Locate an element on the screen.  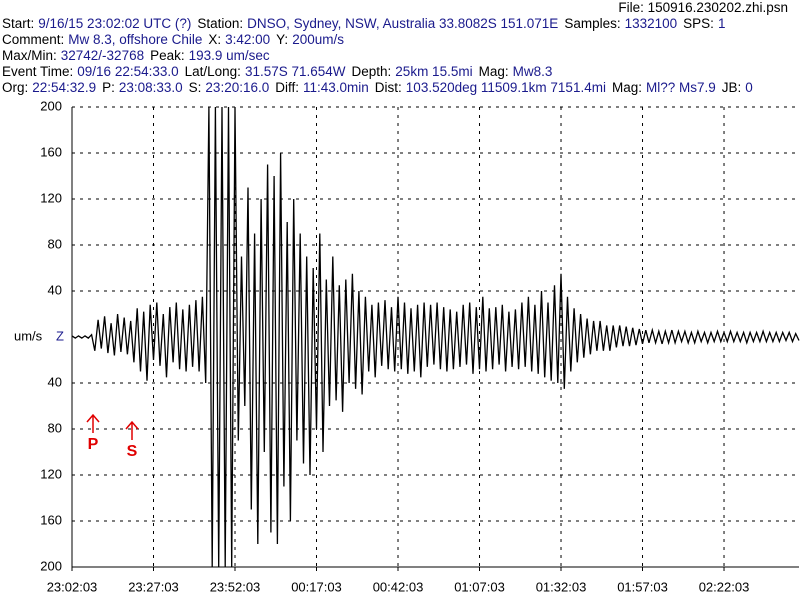
header-label: Lat/Long: is located at coordinates (212, 71).